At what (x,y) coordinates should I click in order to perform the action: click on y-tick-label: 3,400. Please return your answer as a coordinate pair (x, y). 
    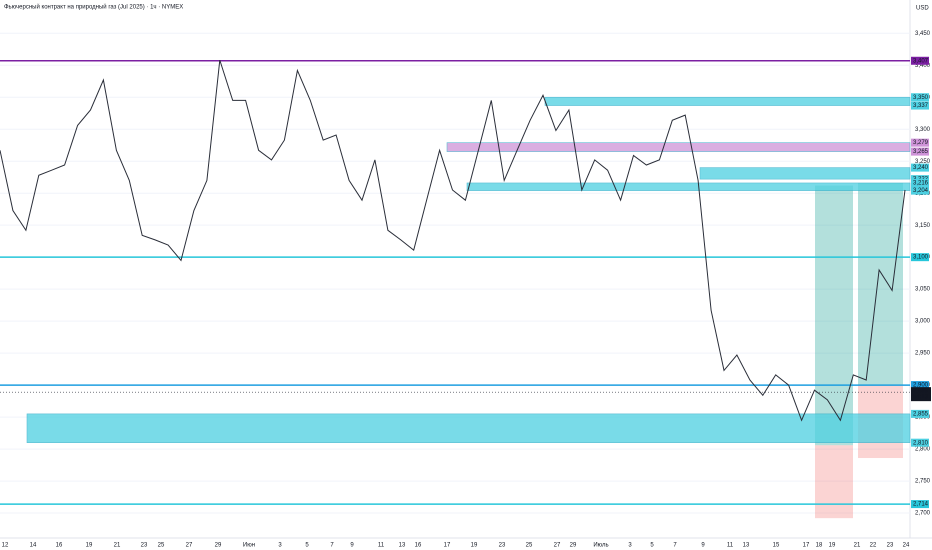
    Looking at the image, I should click on (923, 66).